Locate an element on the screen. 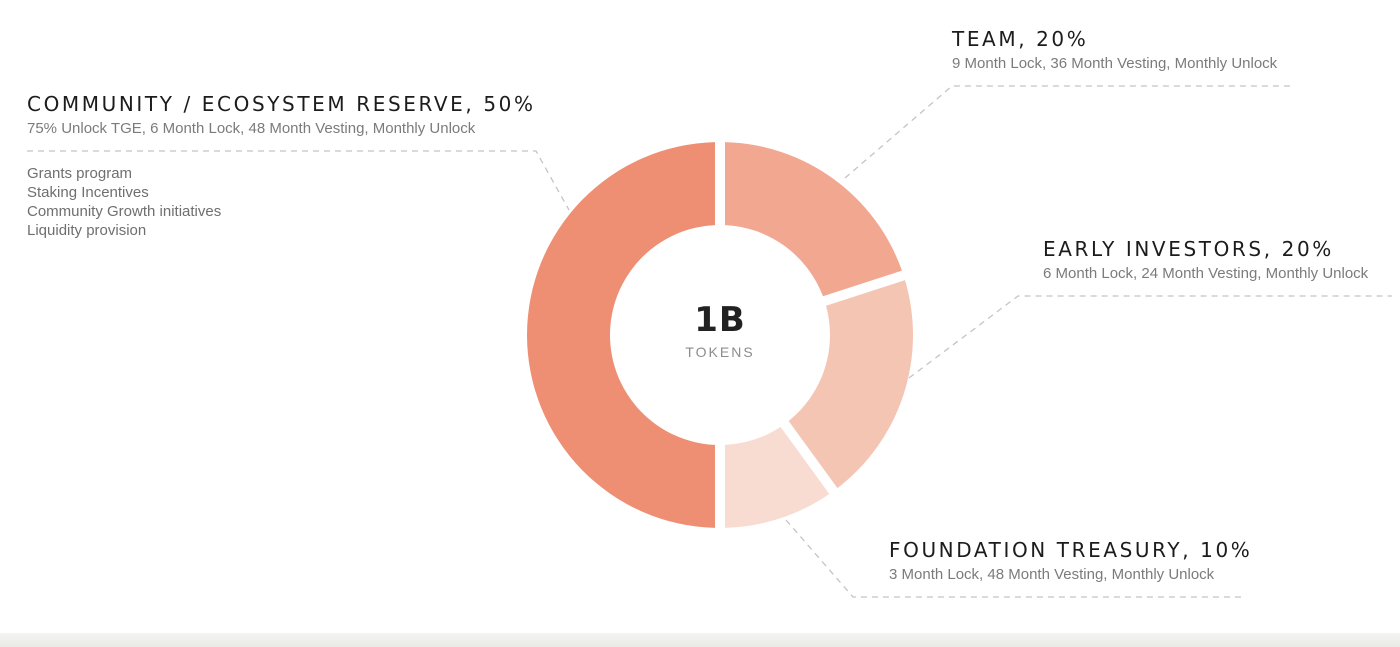 The height and width of the screenshot is (647, 1400). foundation-treasury-title: FOUNDATION TREASURY, 10% is located at coordinates (1071, 550).